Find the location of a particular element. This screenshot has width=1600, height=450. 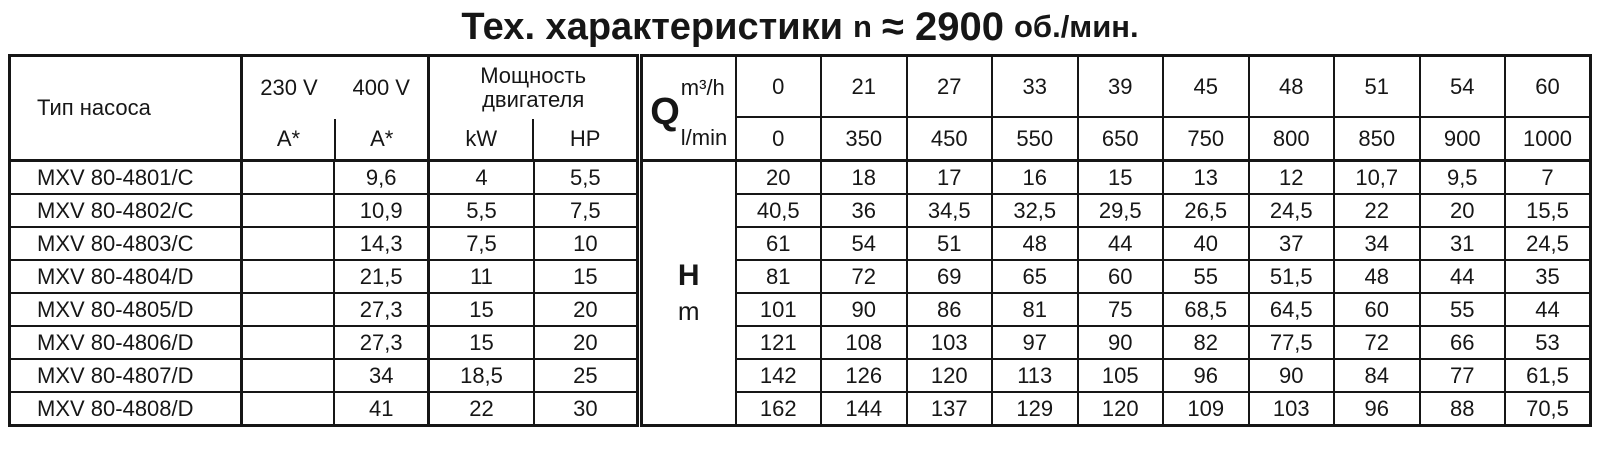

amps-400-cell: 10,9 is located at coordinates (381, 210).